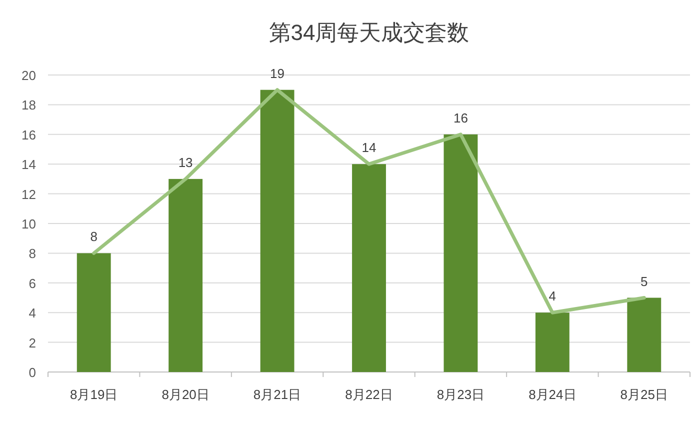  Describe the element at coordinates (277, 73) in the screenshot. I see `data-label: 19` at that location.